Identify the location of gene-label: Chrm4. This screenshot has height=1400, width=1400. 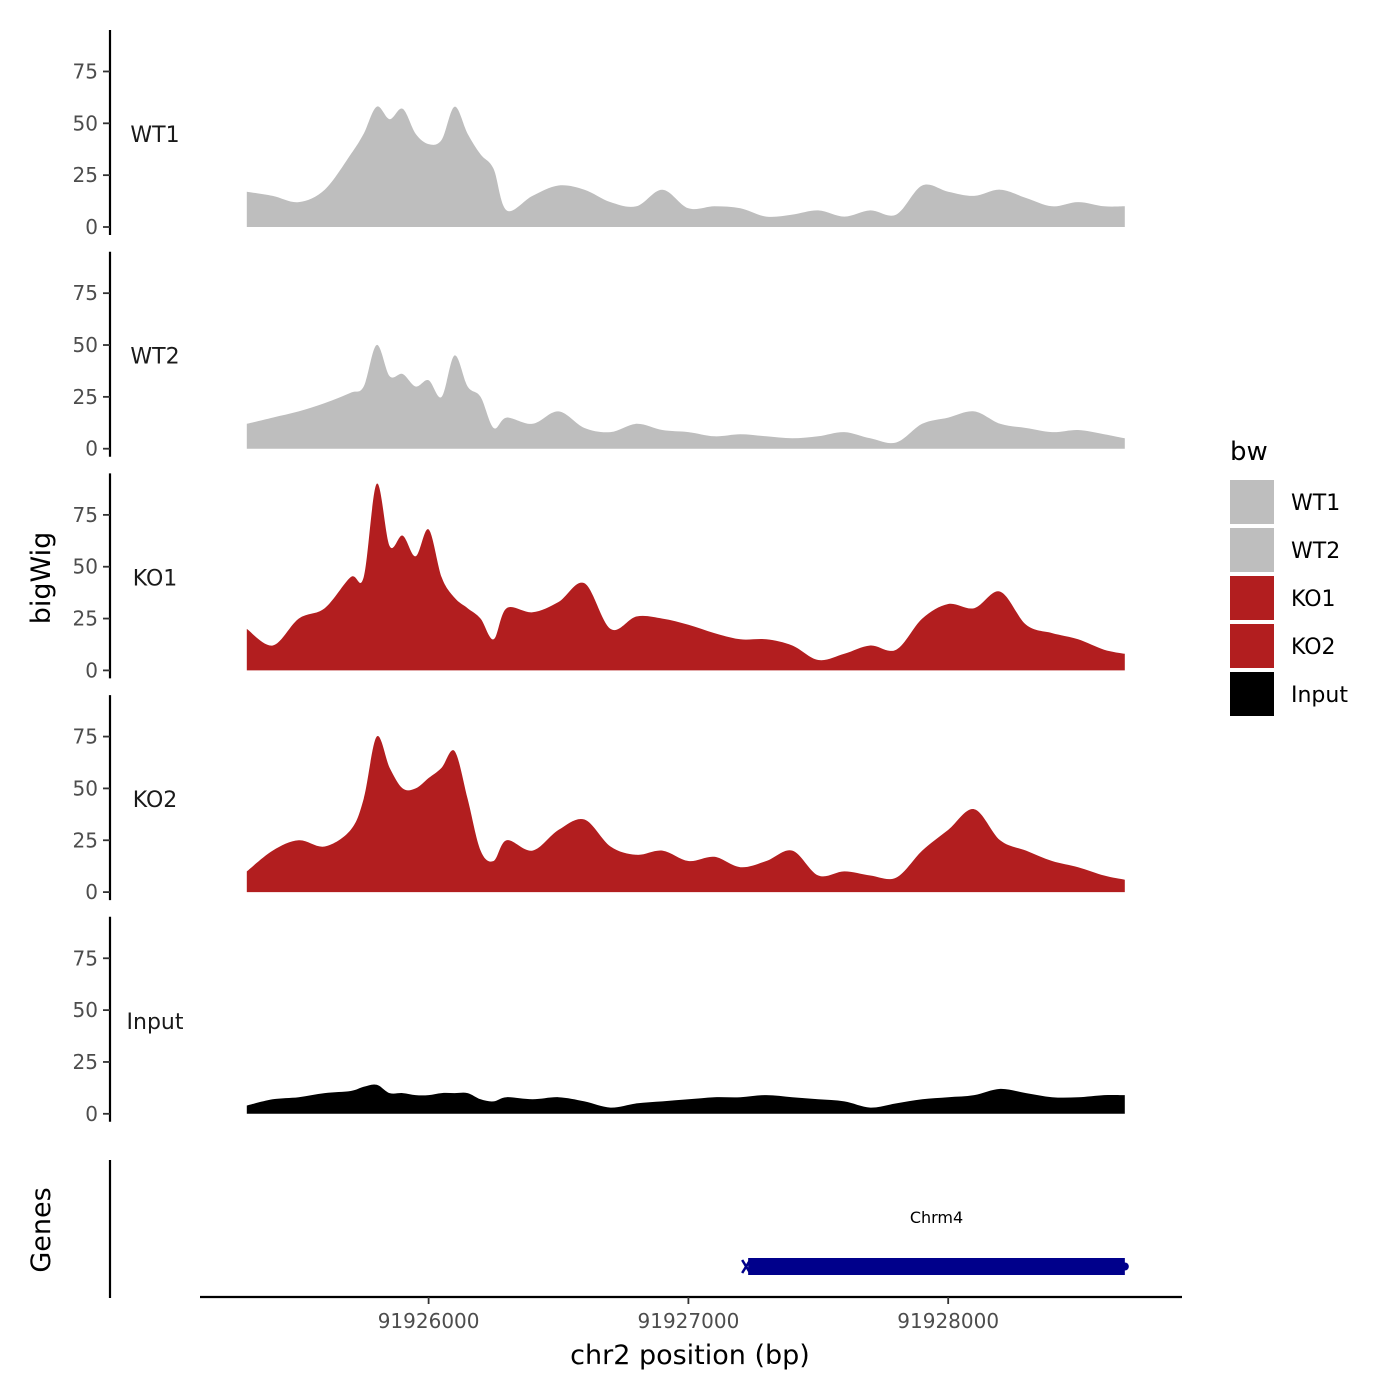
(936, 1217).